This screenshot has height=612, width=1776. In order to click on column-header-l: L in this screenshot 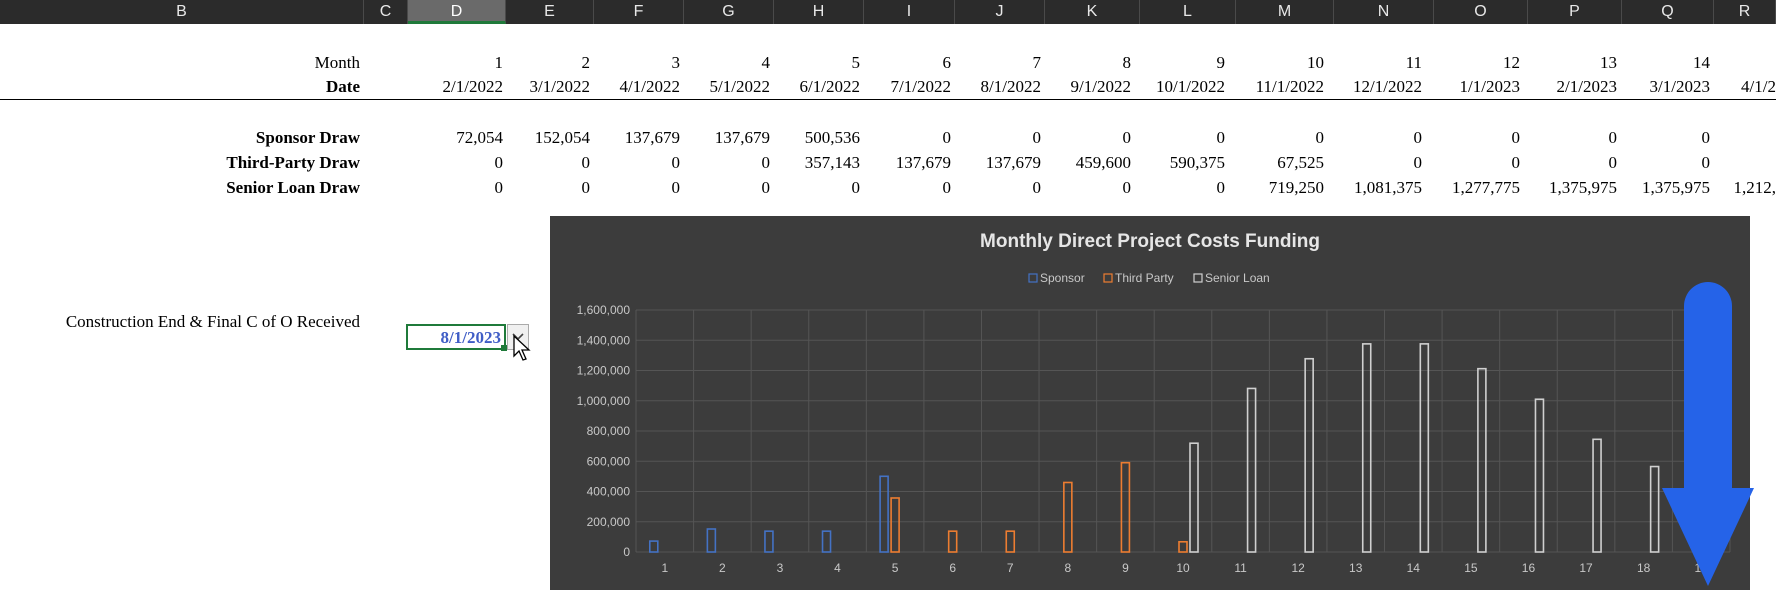, I will do `click(1188, 12)`.